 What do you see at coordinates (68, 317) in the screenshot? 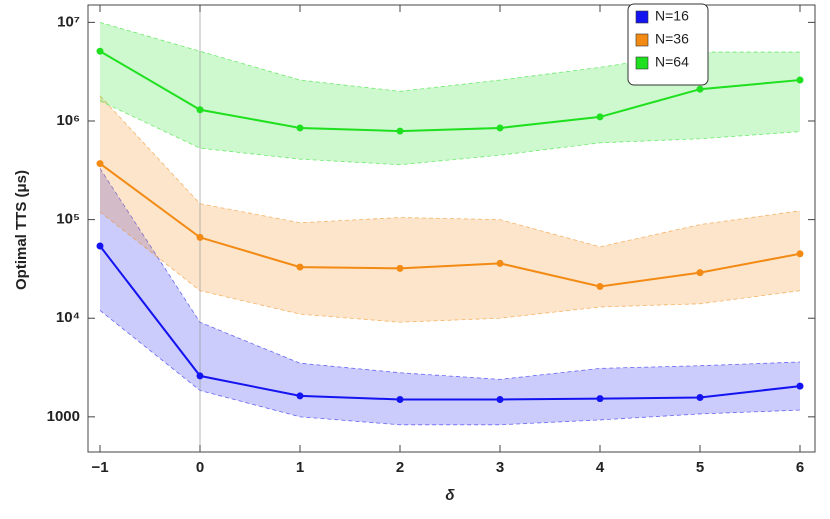
I see `y-tick-label: 10⁴` at bounding box center [68, 317].